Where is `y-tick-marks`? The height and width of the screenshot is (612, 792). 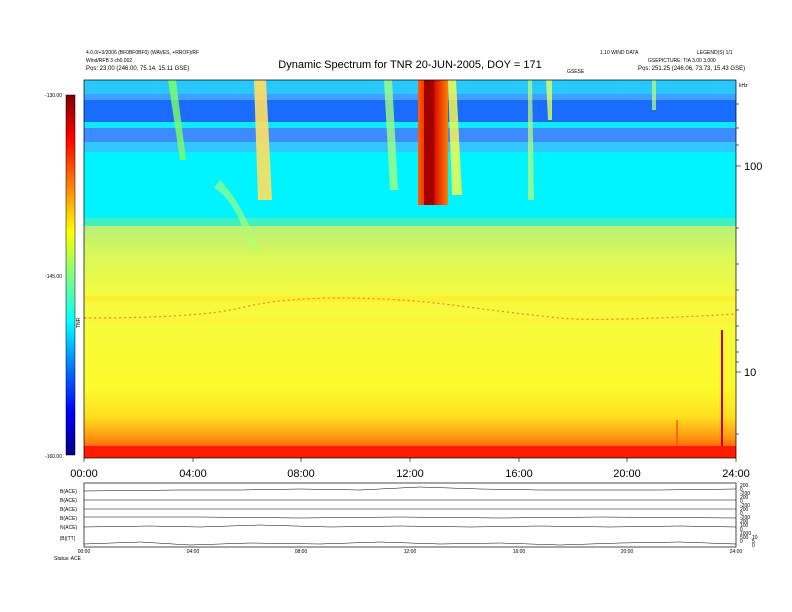
y-tick-marks is located at coordinates (738, 269).